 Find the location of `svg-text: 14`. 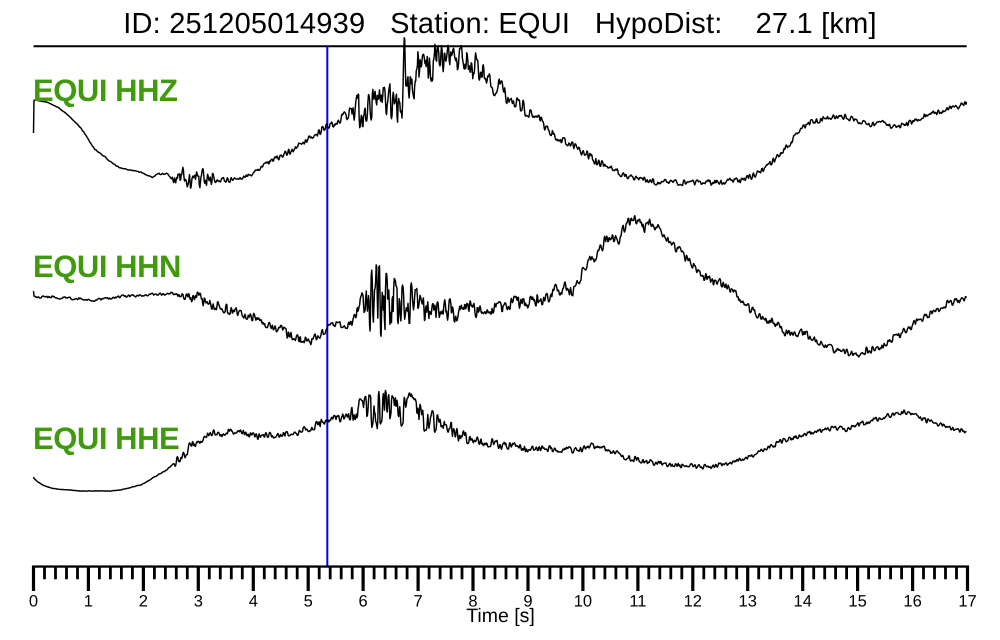

svg-text: 14 is located at coordinates (803, 602).